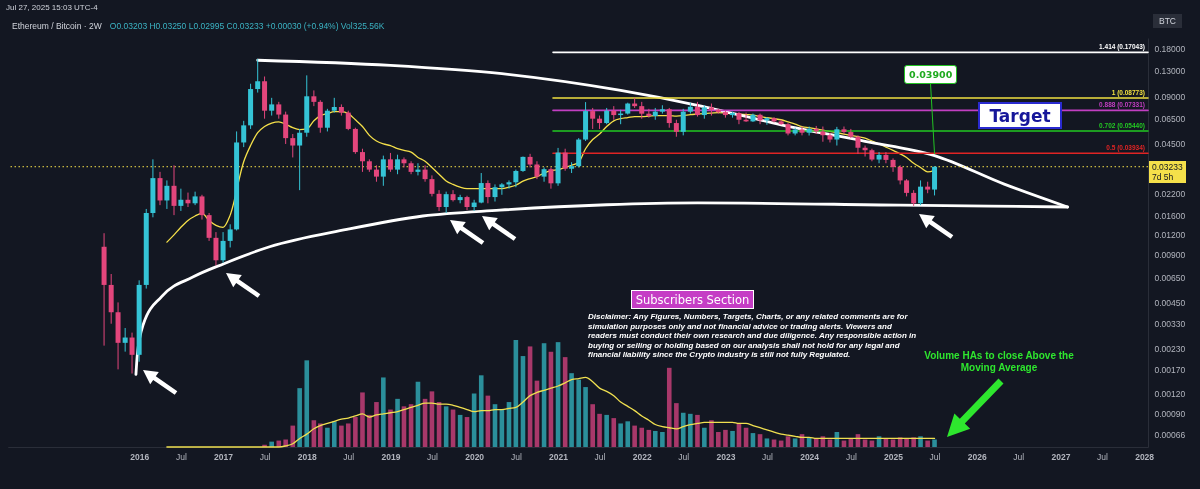 This screenshot has width=1200, height=489. I want to click on y-tick-label: 0.09000, so click(1170, 96).